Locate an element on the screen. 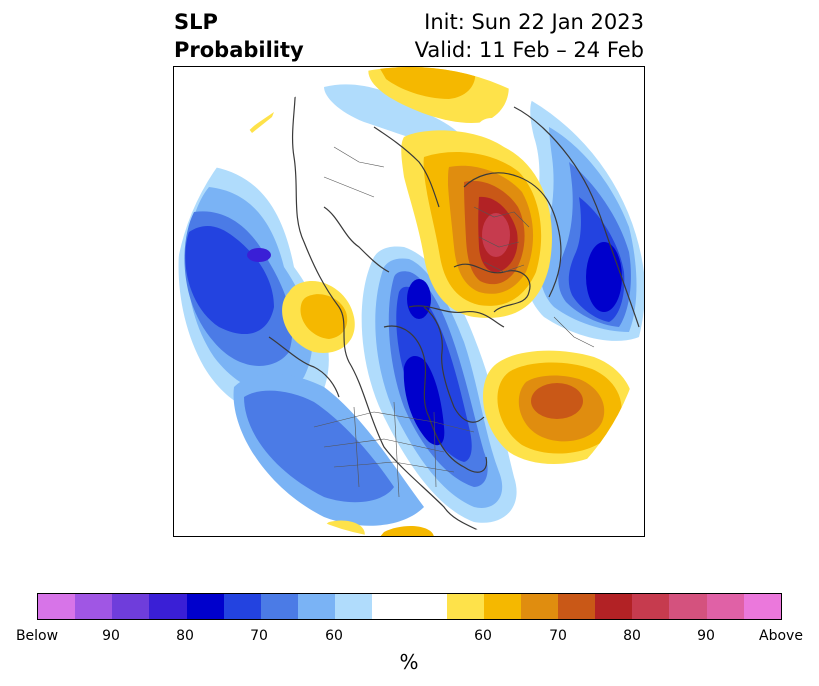 This screenshot has width=819, height=686. colorbar-label-below-60: 60 is located at coordinates (334, 636).